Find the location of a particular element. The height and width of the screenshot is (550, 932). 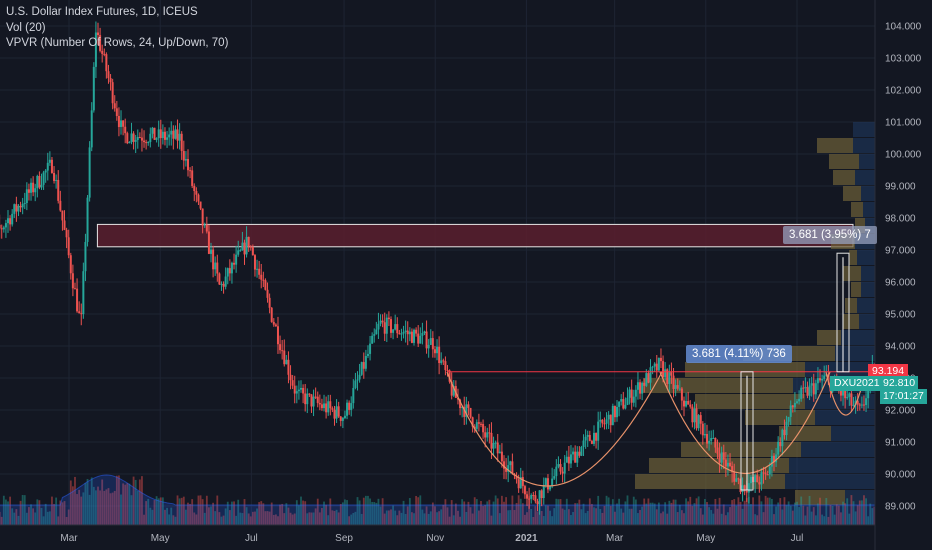

vpvr-indicator-label: VPVR (Number Of Rows, 24, Up/Down, 70) is located at coordinates (117, 43).